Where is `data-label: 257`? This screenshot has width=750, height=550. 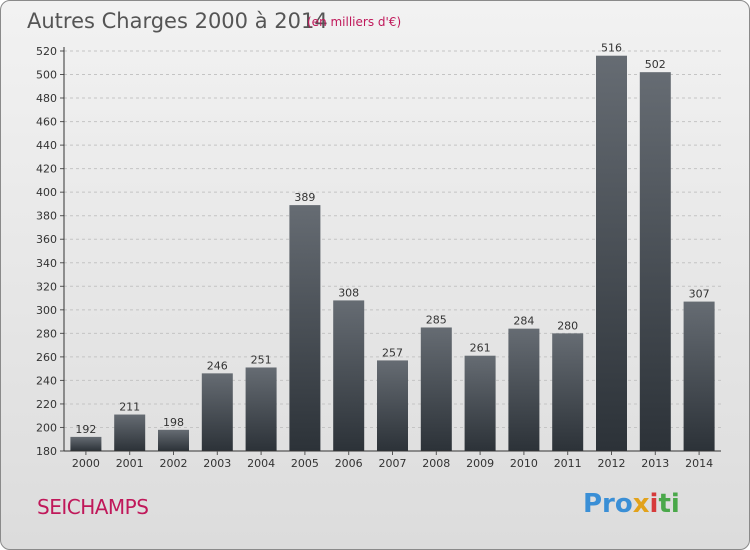
data-label: 257 is located at coordinates (392, 352).